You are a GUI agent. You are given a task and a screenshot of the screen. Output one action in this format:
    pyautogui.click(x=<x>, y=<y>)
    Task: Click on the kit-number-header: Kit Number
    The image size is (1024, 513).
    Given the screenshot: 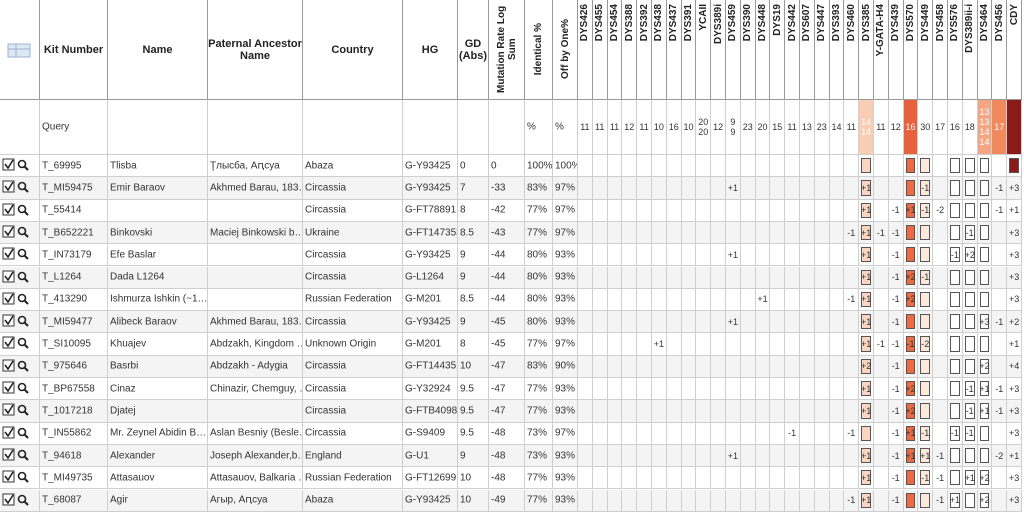 What is the action you would take?
    pyautogui.click(x=74, y=50)
    